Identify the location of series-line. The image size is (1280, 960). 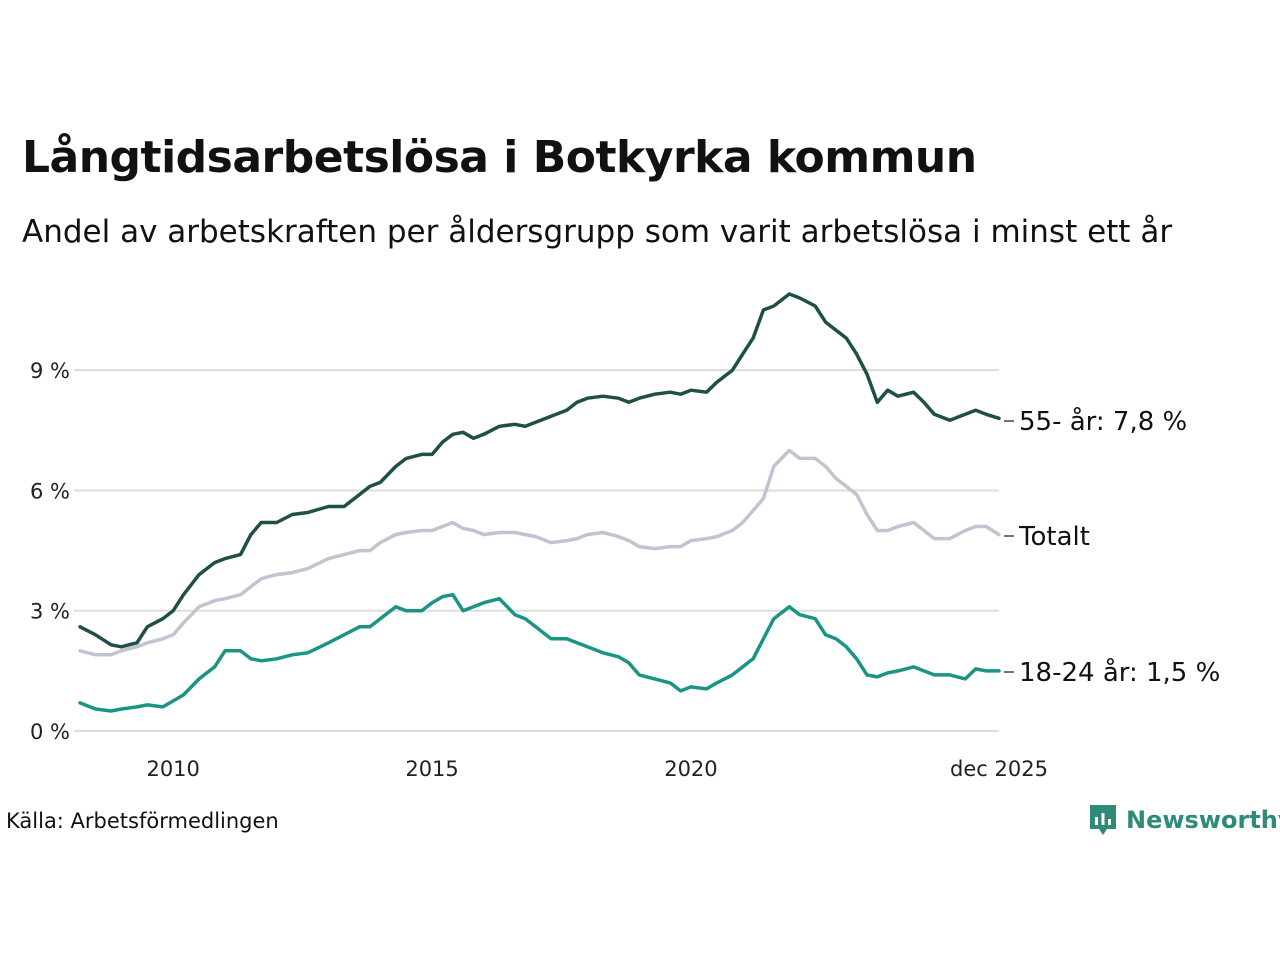
(539, 652).